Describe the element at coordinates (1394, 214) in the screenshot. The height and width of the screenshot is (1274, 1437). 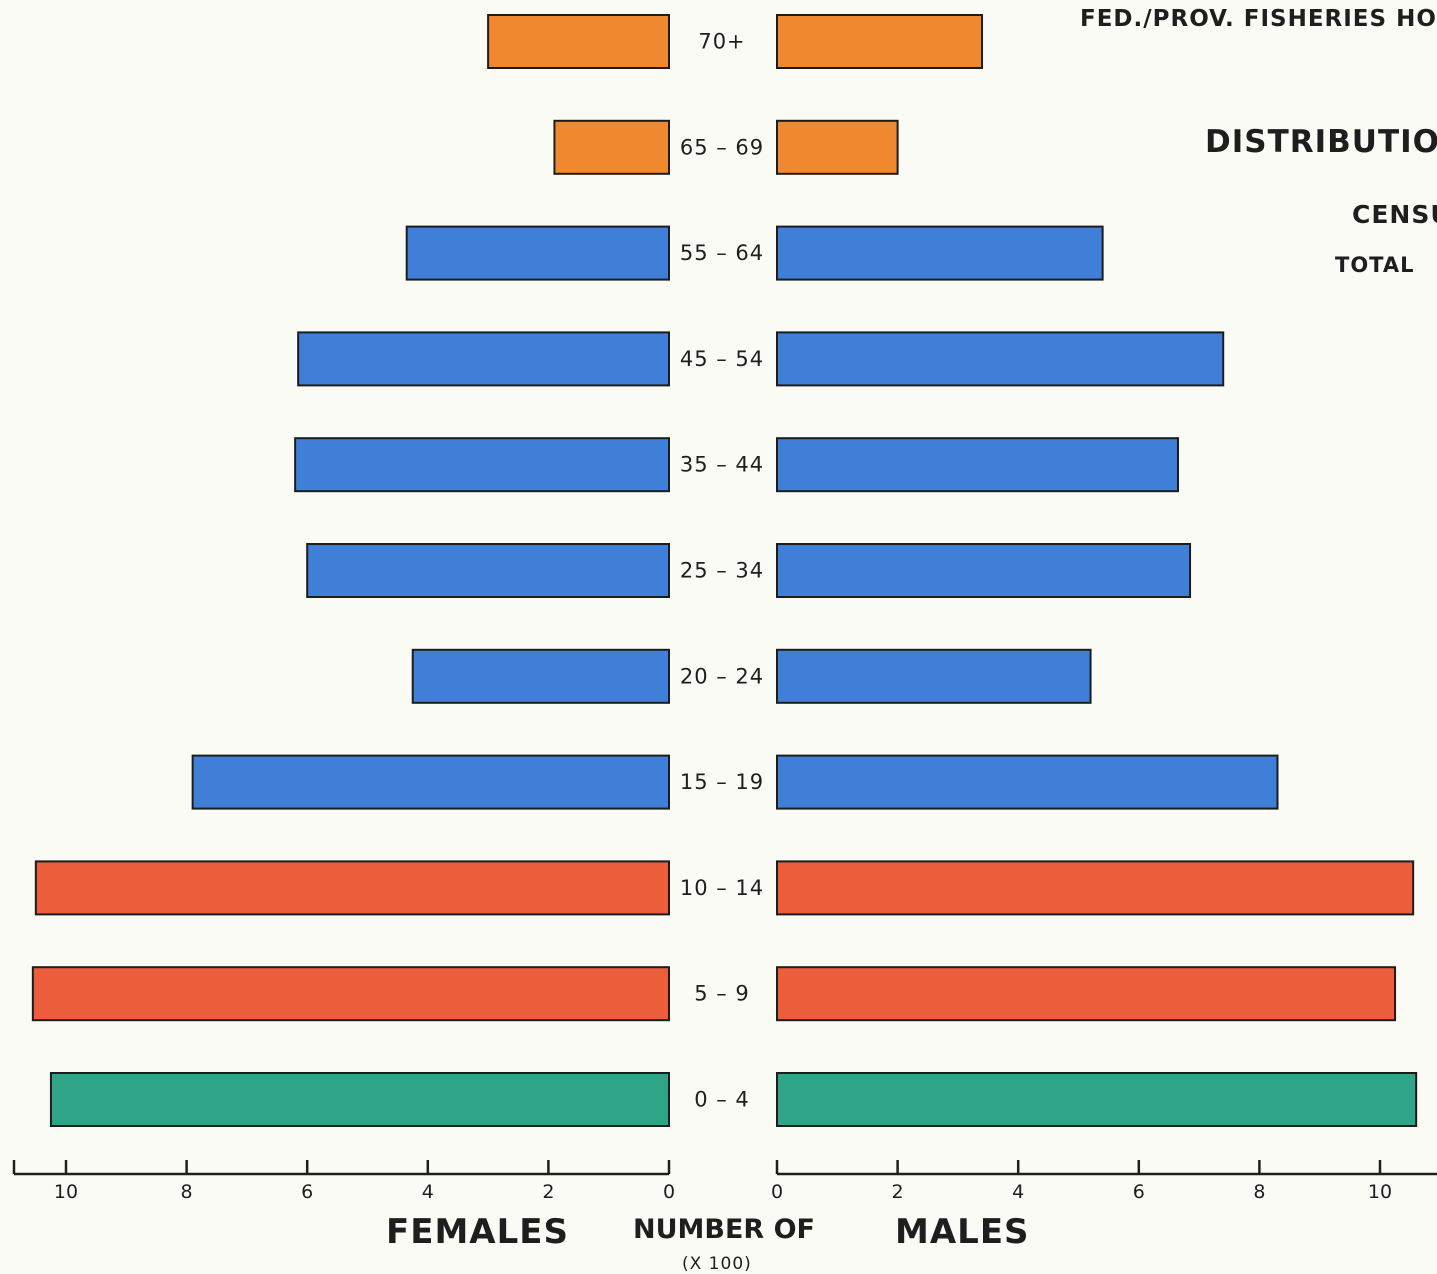
I see `header-census-subtitle: CENSU` at that location.